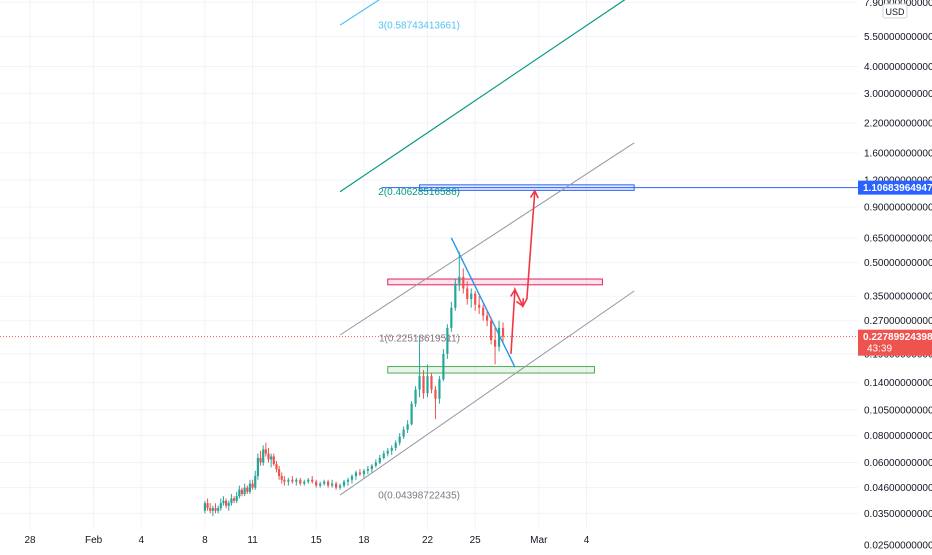 This screenshot has height=555, width=932. I want to click on y-tick-label: 0.35000000000, so click(898, 297).